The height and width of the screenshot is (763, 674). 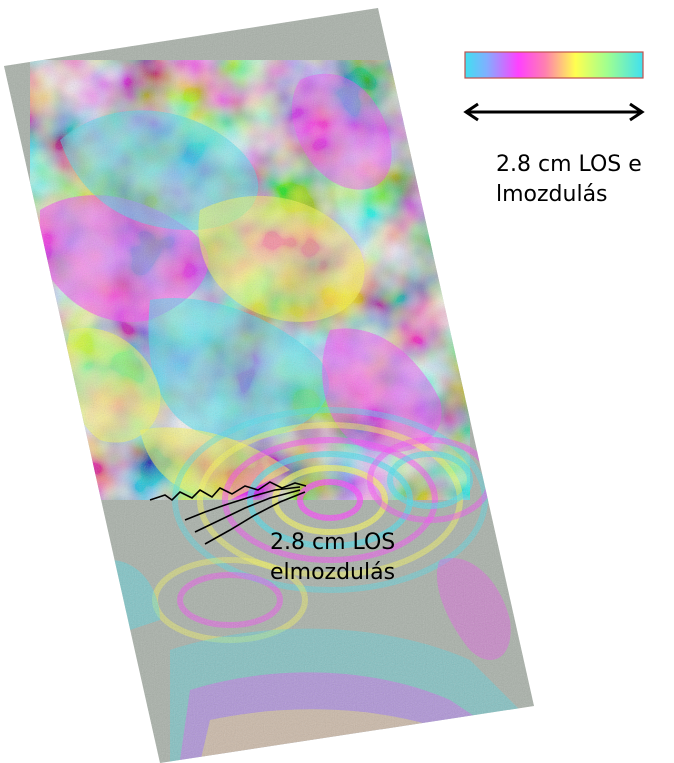 What do you see at coordinates (228, 513) in the screenshot?
I see `fault-traces` at bounding box center [228, 513].